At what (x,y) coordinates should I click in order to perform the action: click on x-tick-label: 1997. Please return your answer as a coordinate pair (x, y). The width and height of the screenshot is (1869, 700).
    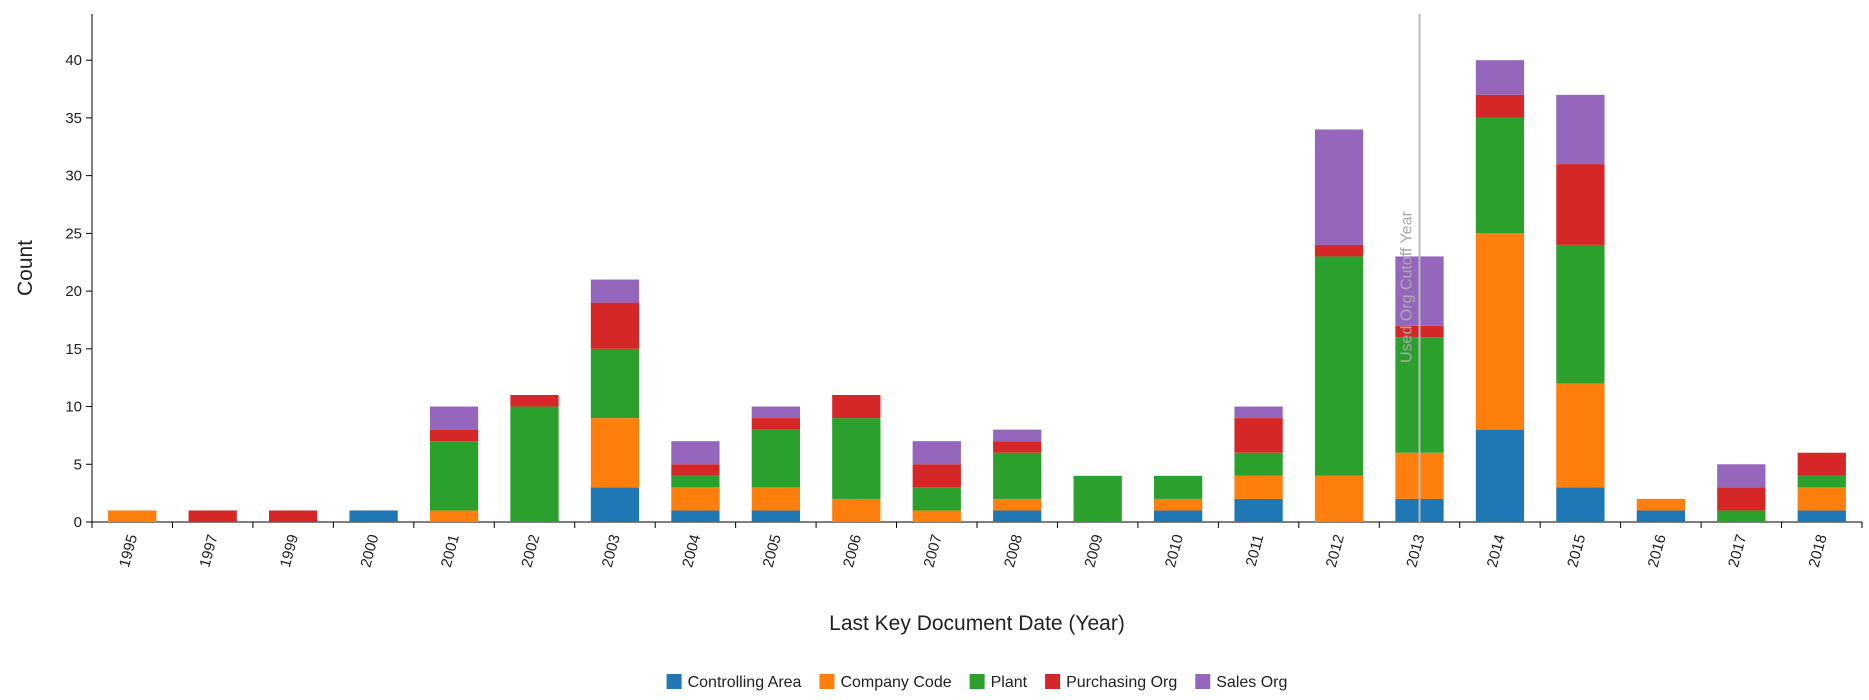
    Looking at the image, I should click on (208, 551).